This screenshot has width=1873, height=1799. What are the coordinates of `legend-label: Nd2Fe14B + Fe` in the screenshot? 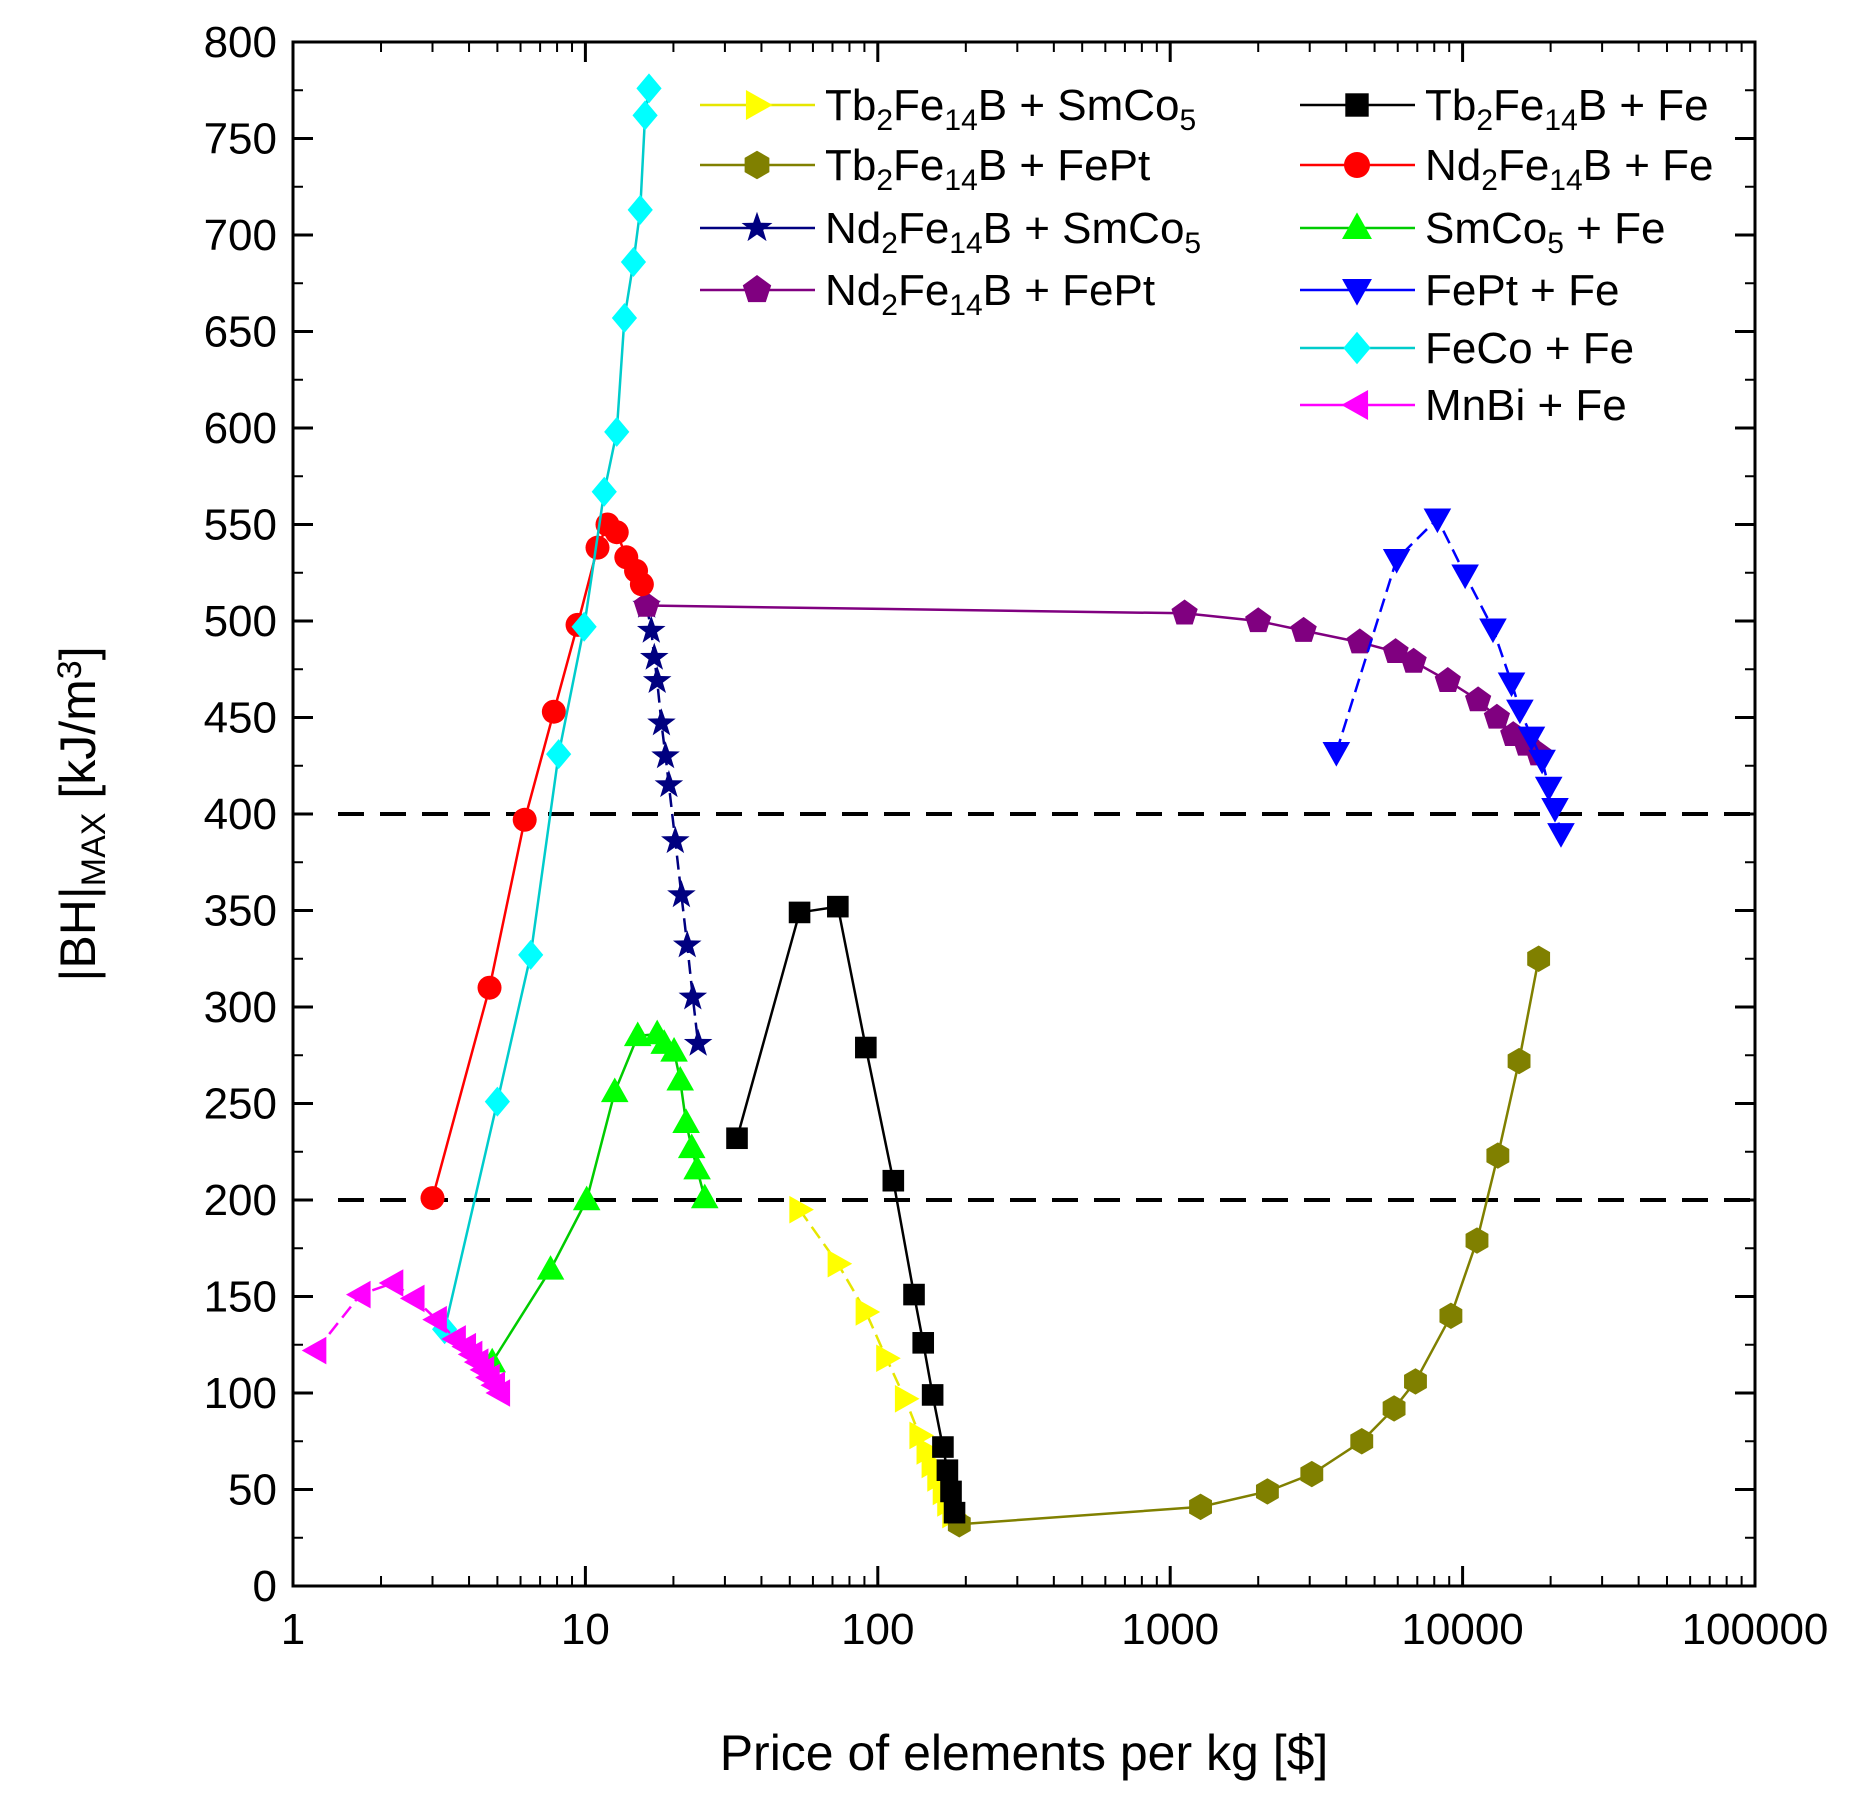 It's located at (1569, 169).